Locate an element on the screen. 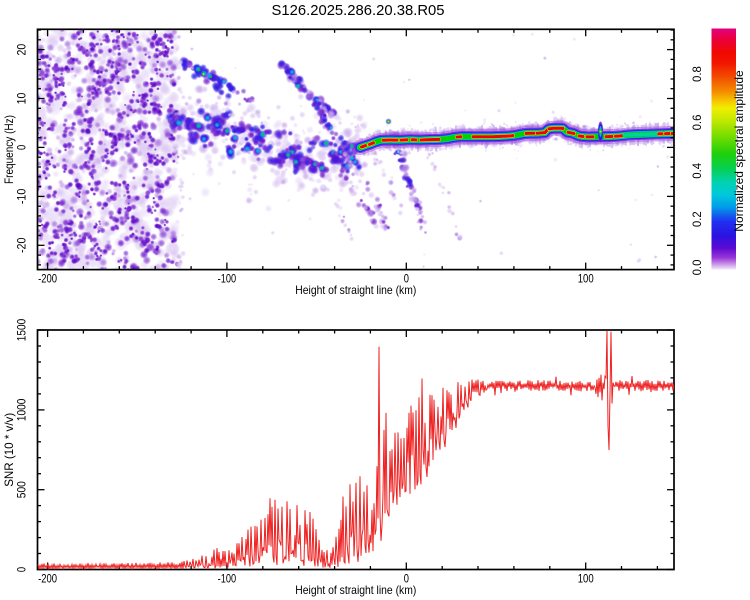 The image size is (750, 600). svg-text: 1000 is located at coordinates (22, 409).